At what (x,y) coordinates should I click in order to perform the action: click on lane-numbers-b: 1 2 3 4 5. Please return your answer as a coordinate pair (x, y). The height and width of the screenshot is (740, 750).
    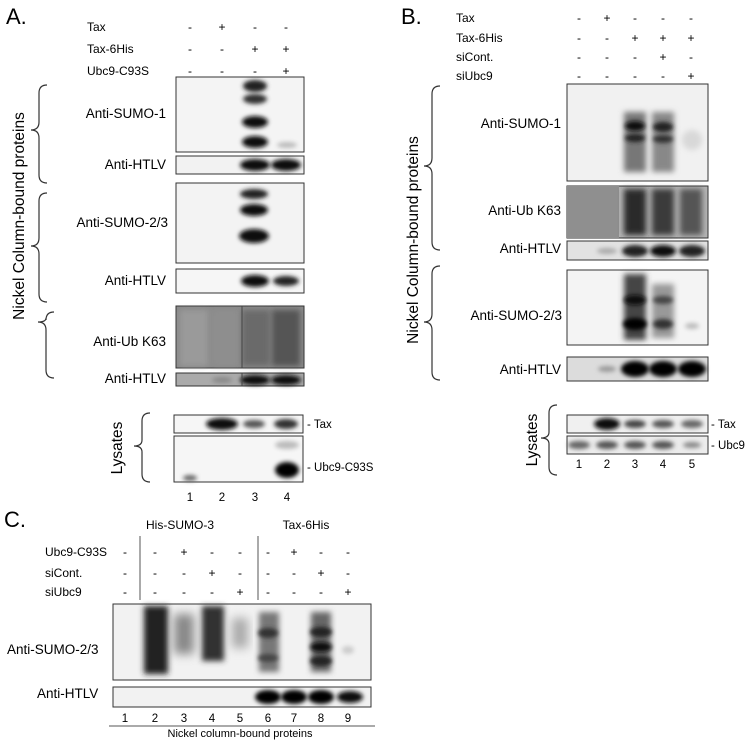
    Looking at the image, I should click on (635, 465).